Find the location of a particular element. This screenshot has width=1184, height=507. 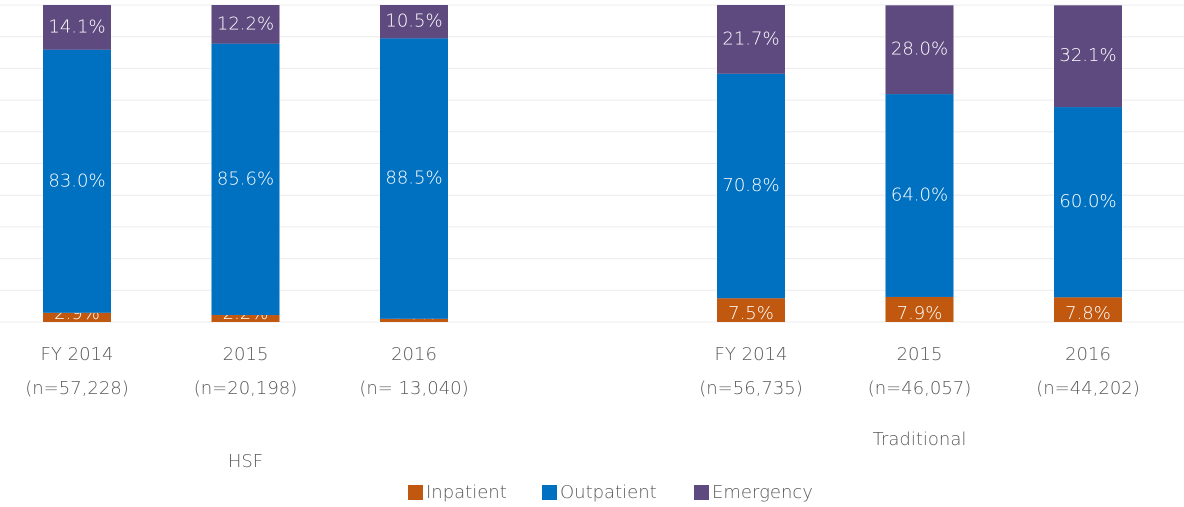

value-label: 28.0% is located at coordinates (919, 49).